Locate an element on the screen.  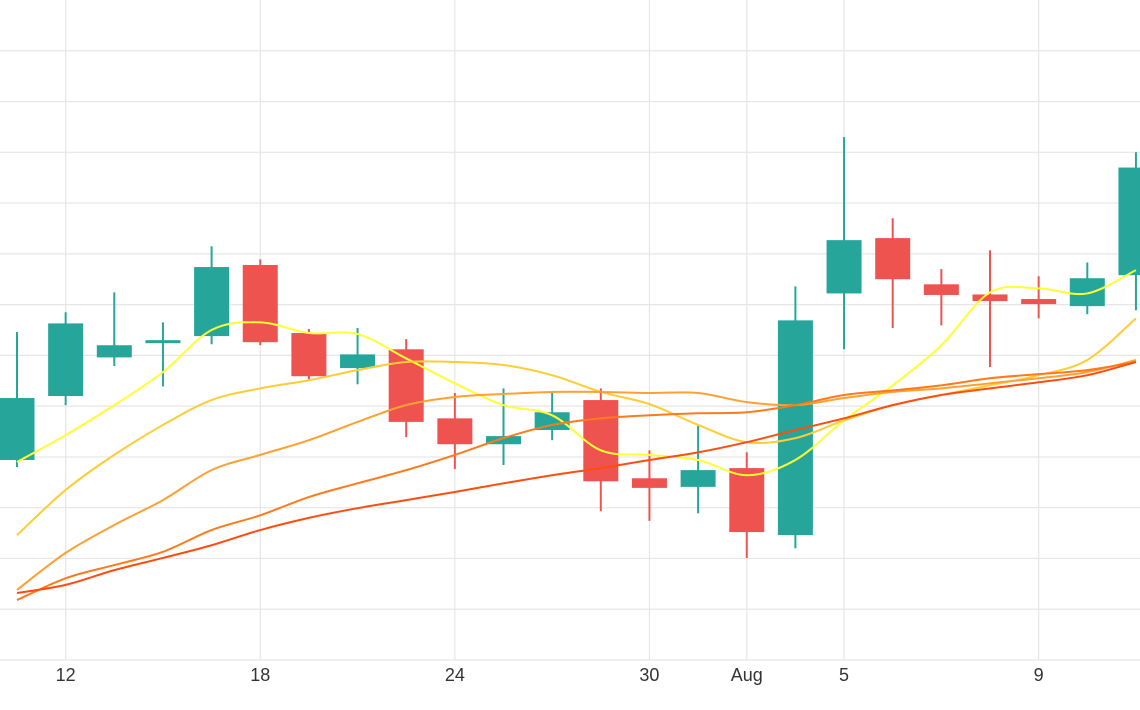
x-tick-label: 24 is located at coordinates (455, 675).